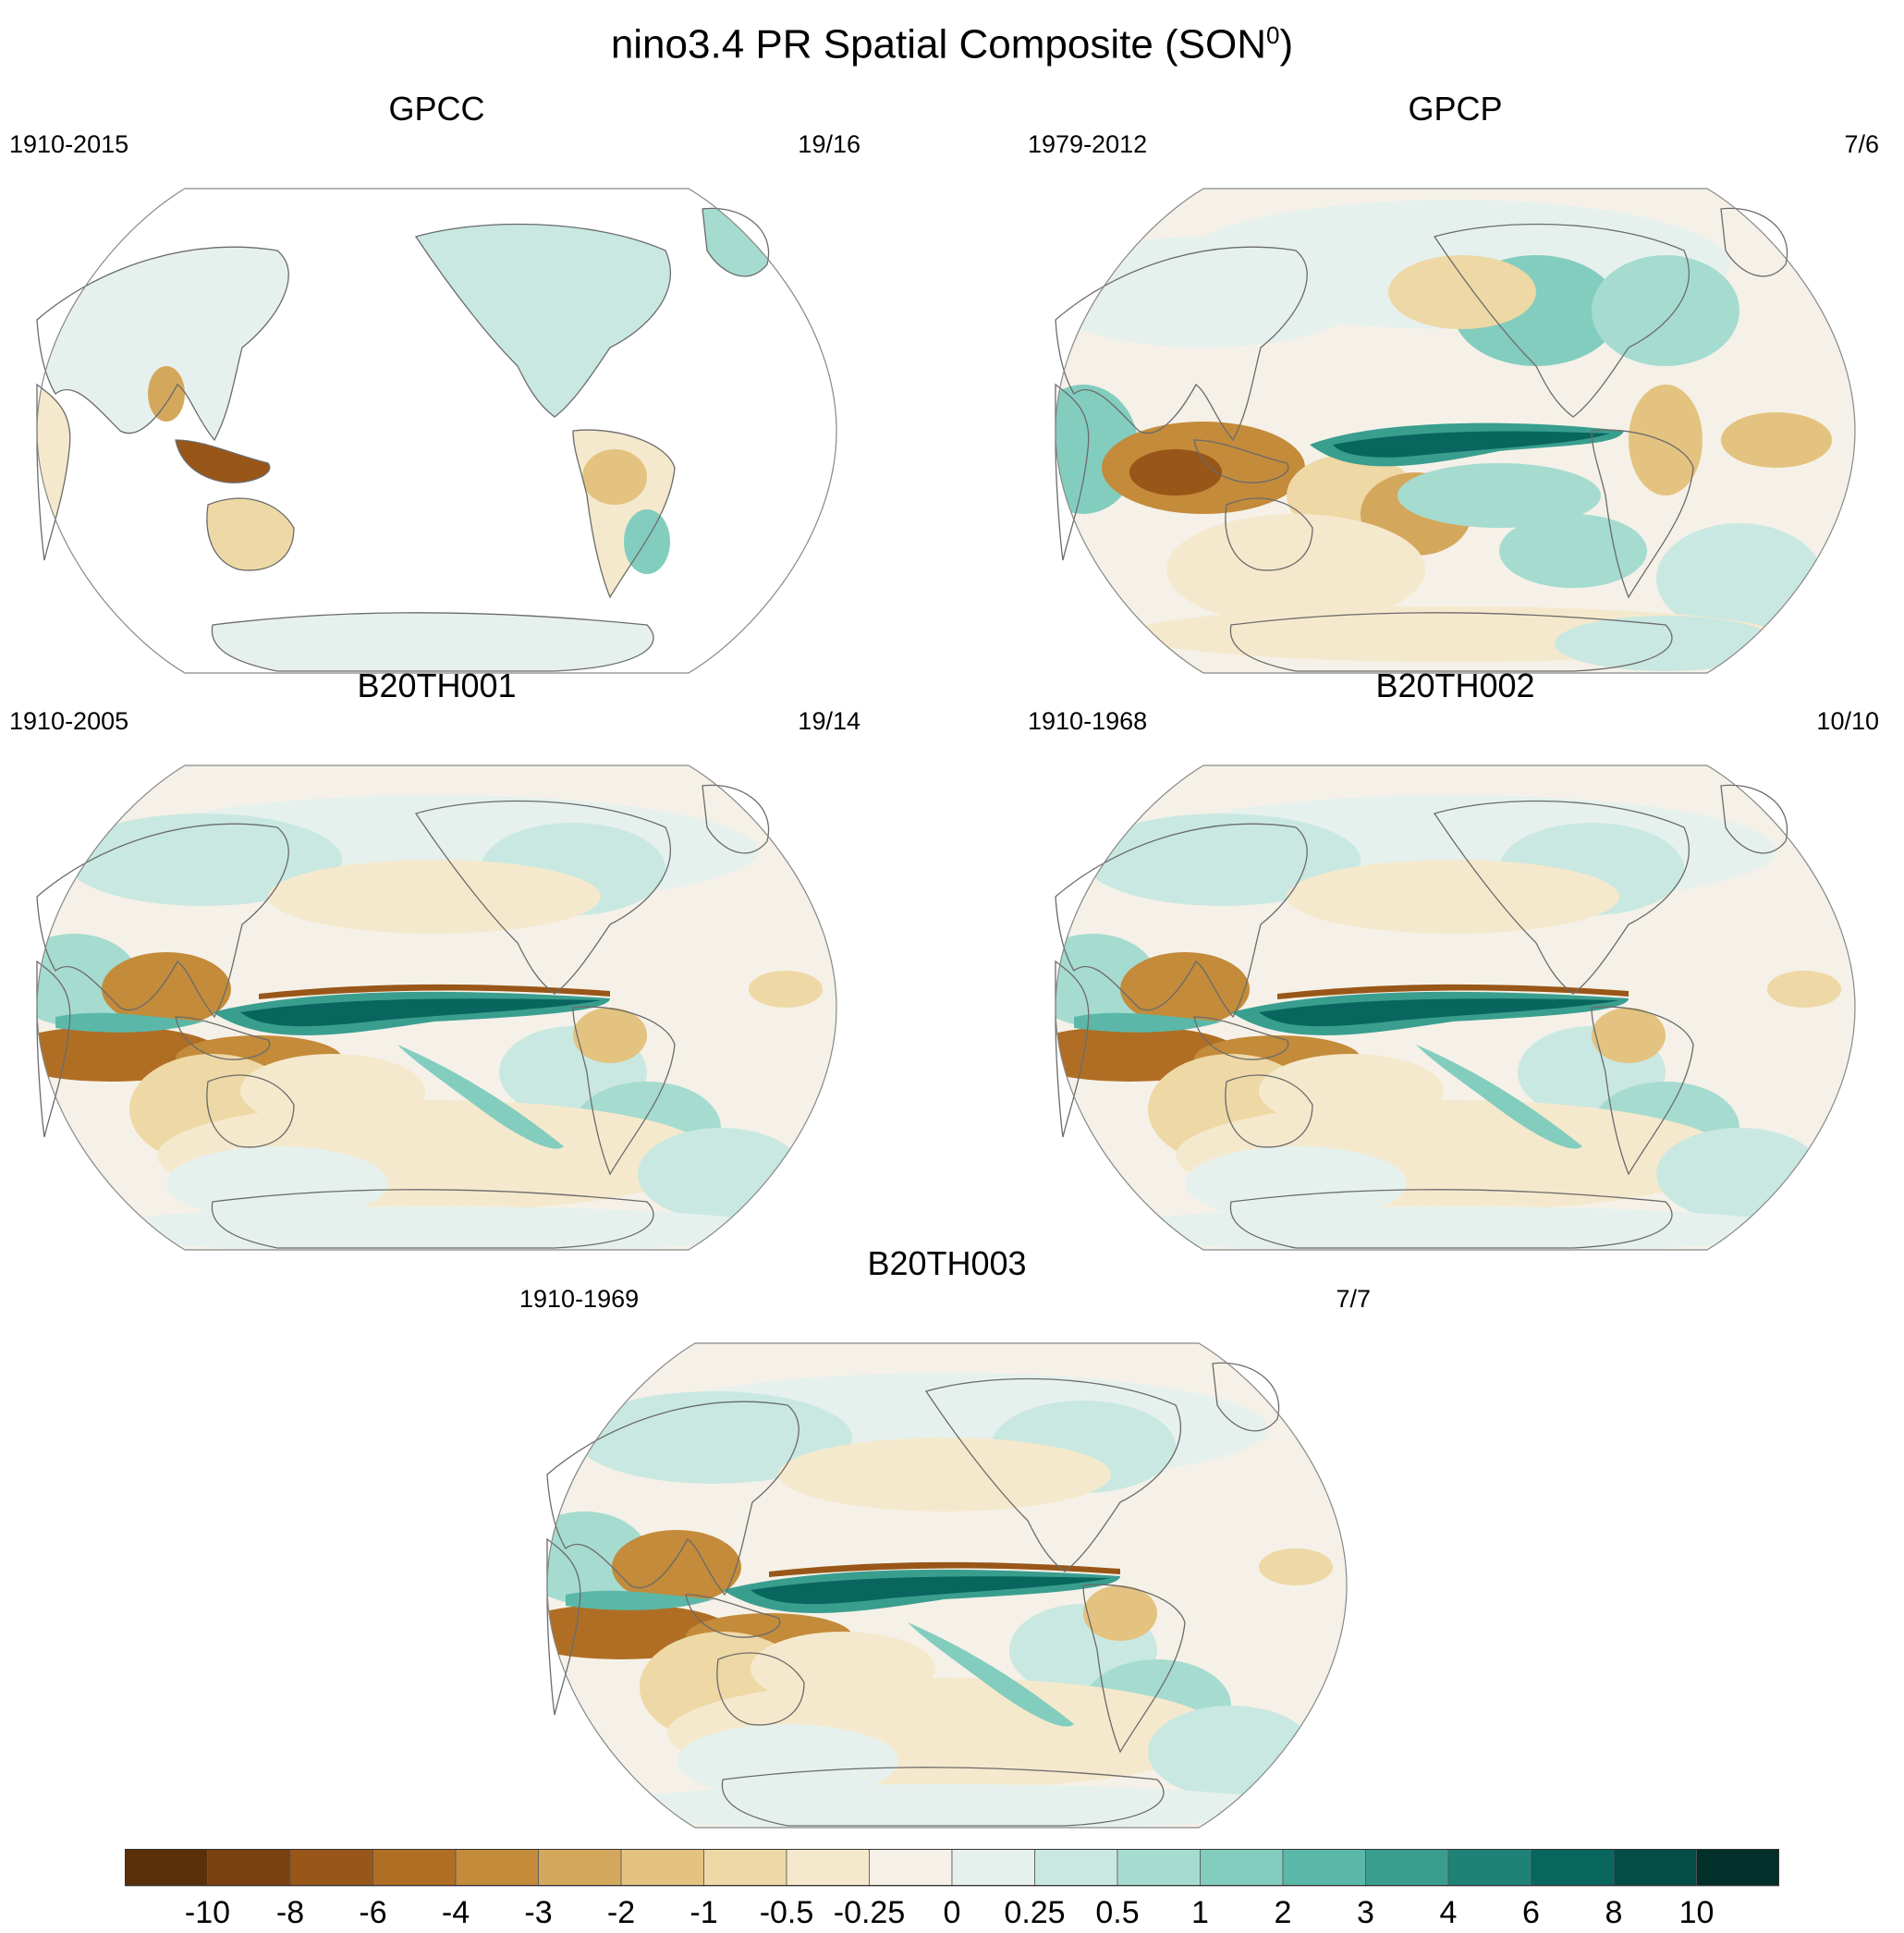  What do you see at coordinates (703, 1912) in the screenshot?
I see `colorbar-tick-label: -1` at bounding box center [703, 1912].